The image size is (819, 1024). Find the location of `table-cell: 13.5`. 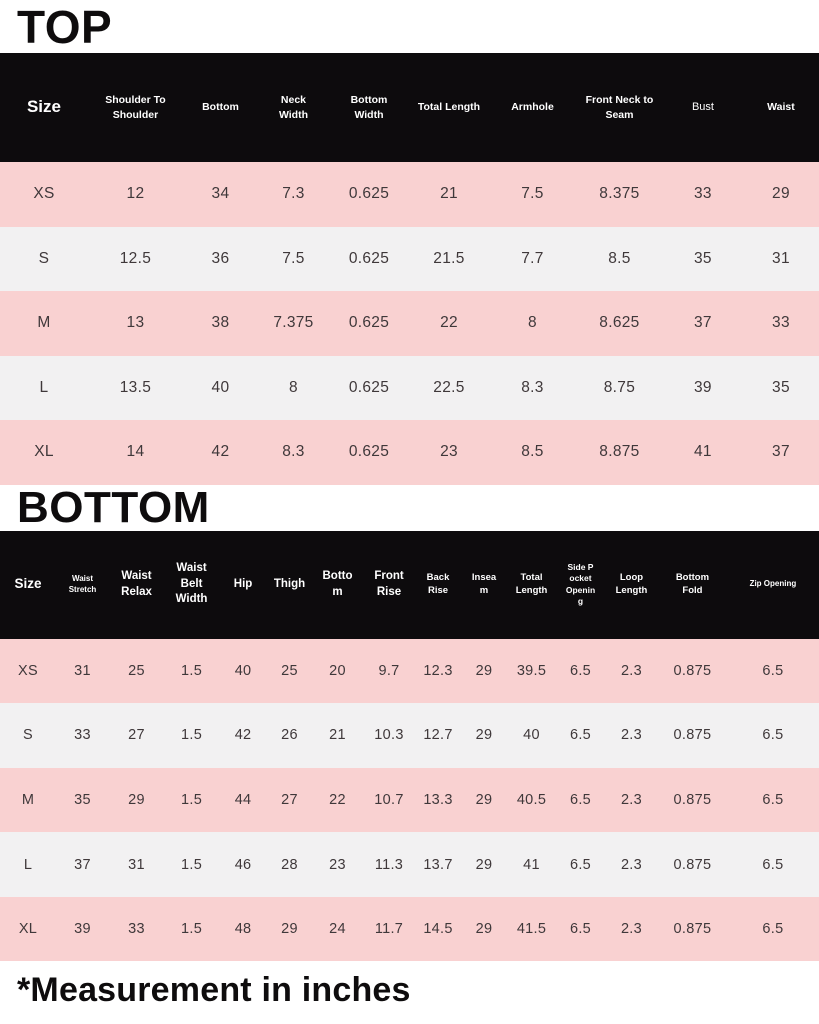

table-cell: 13.5 is located at coordinates (135, 387).